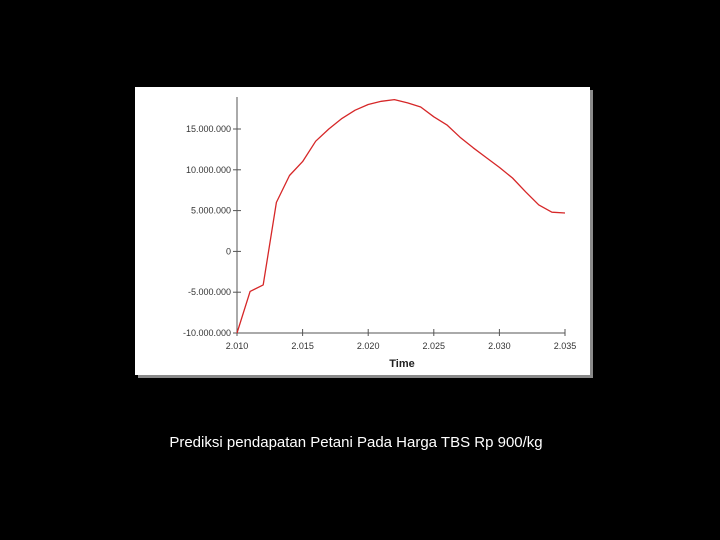 The image size is (720, 540). What do you see at coordinates (565, 346) in the screenshot?
I see `x-tick-label: 2.035` at bounding box center [565, 346].